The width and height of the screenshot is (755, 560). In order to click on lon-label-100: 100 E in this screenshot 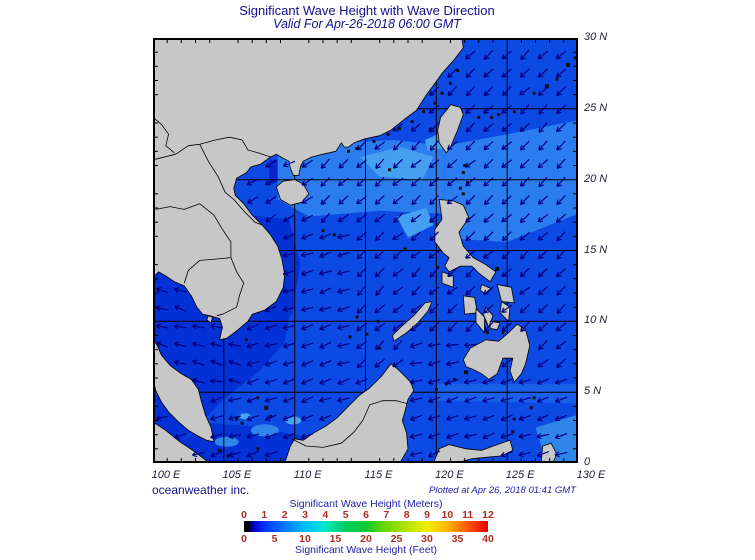, I will do `click(166, 475)`.